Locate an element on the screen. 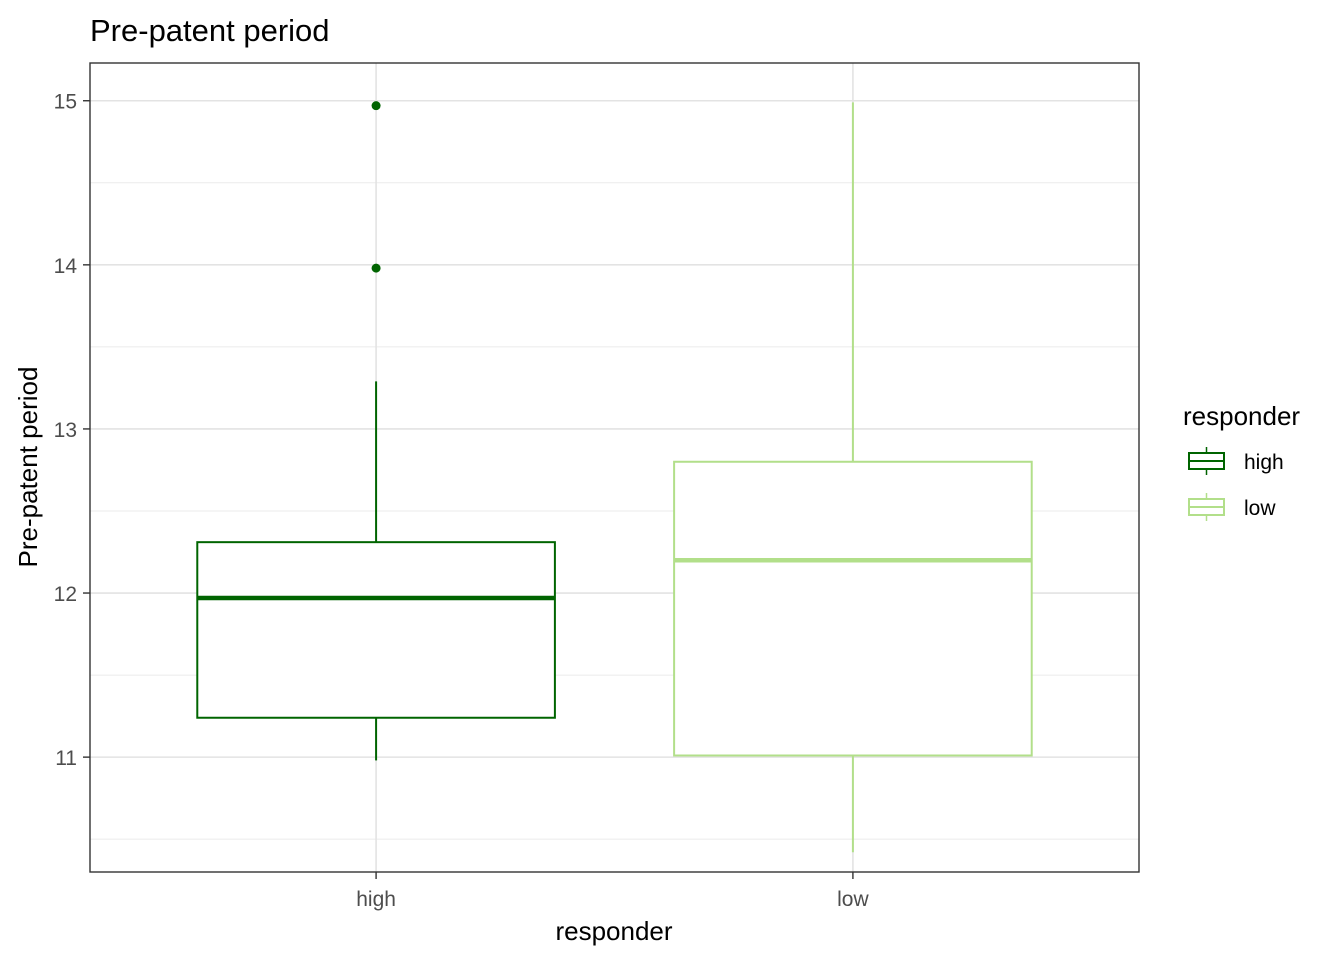 The height and width of the screenshot is (965, 1344). legend: responder high low is located at coordinates (1241, 461).